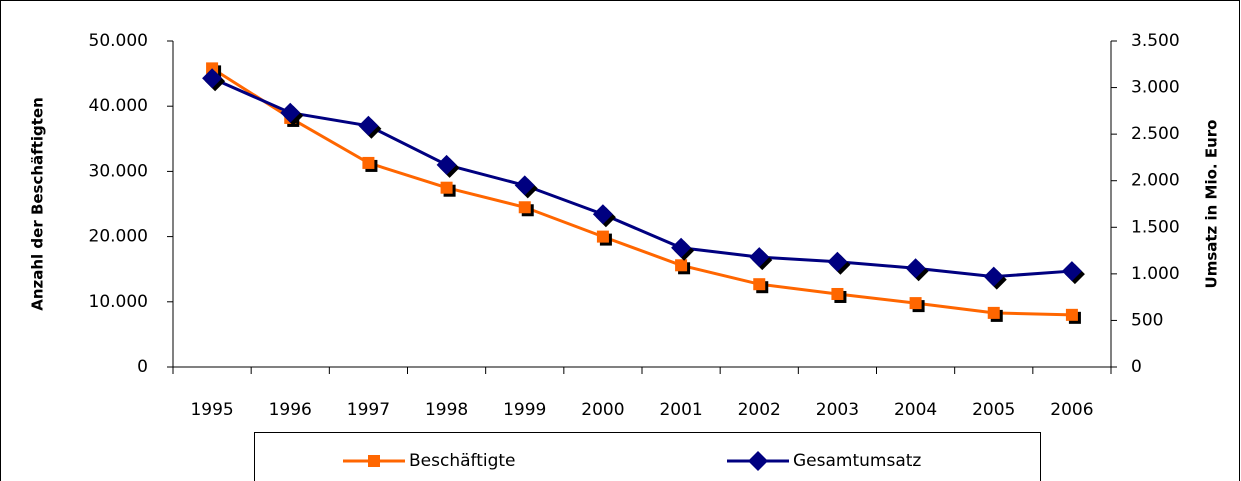  Describe the element at coordinates (1155, 181) in the screenshot. I see `y2-tick-label: 2.000` at that location.